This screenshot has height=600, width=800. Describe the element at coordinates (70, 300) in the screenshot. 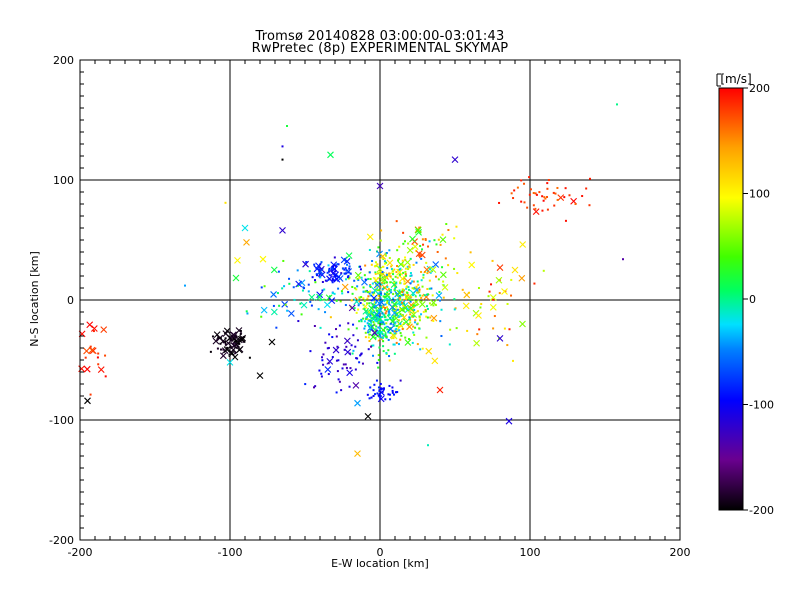

I see `y-tick-label: 0` at that location.